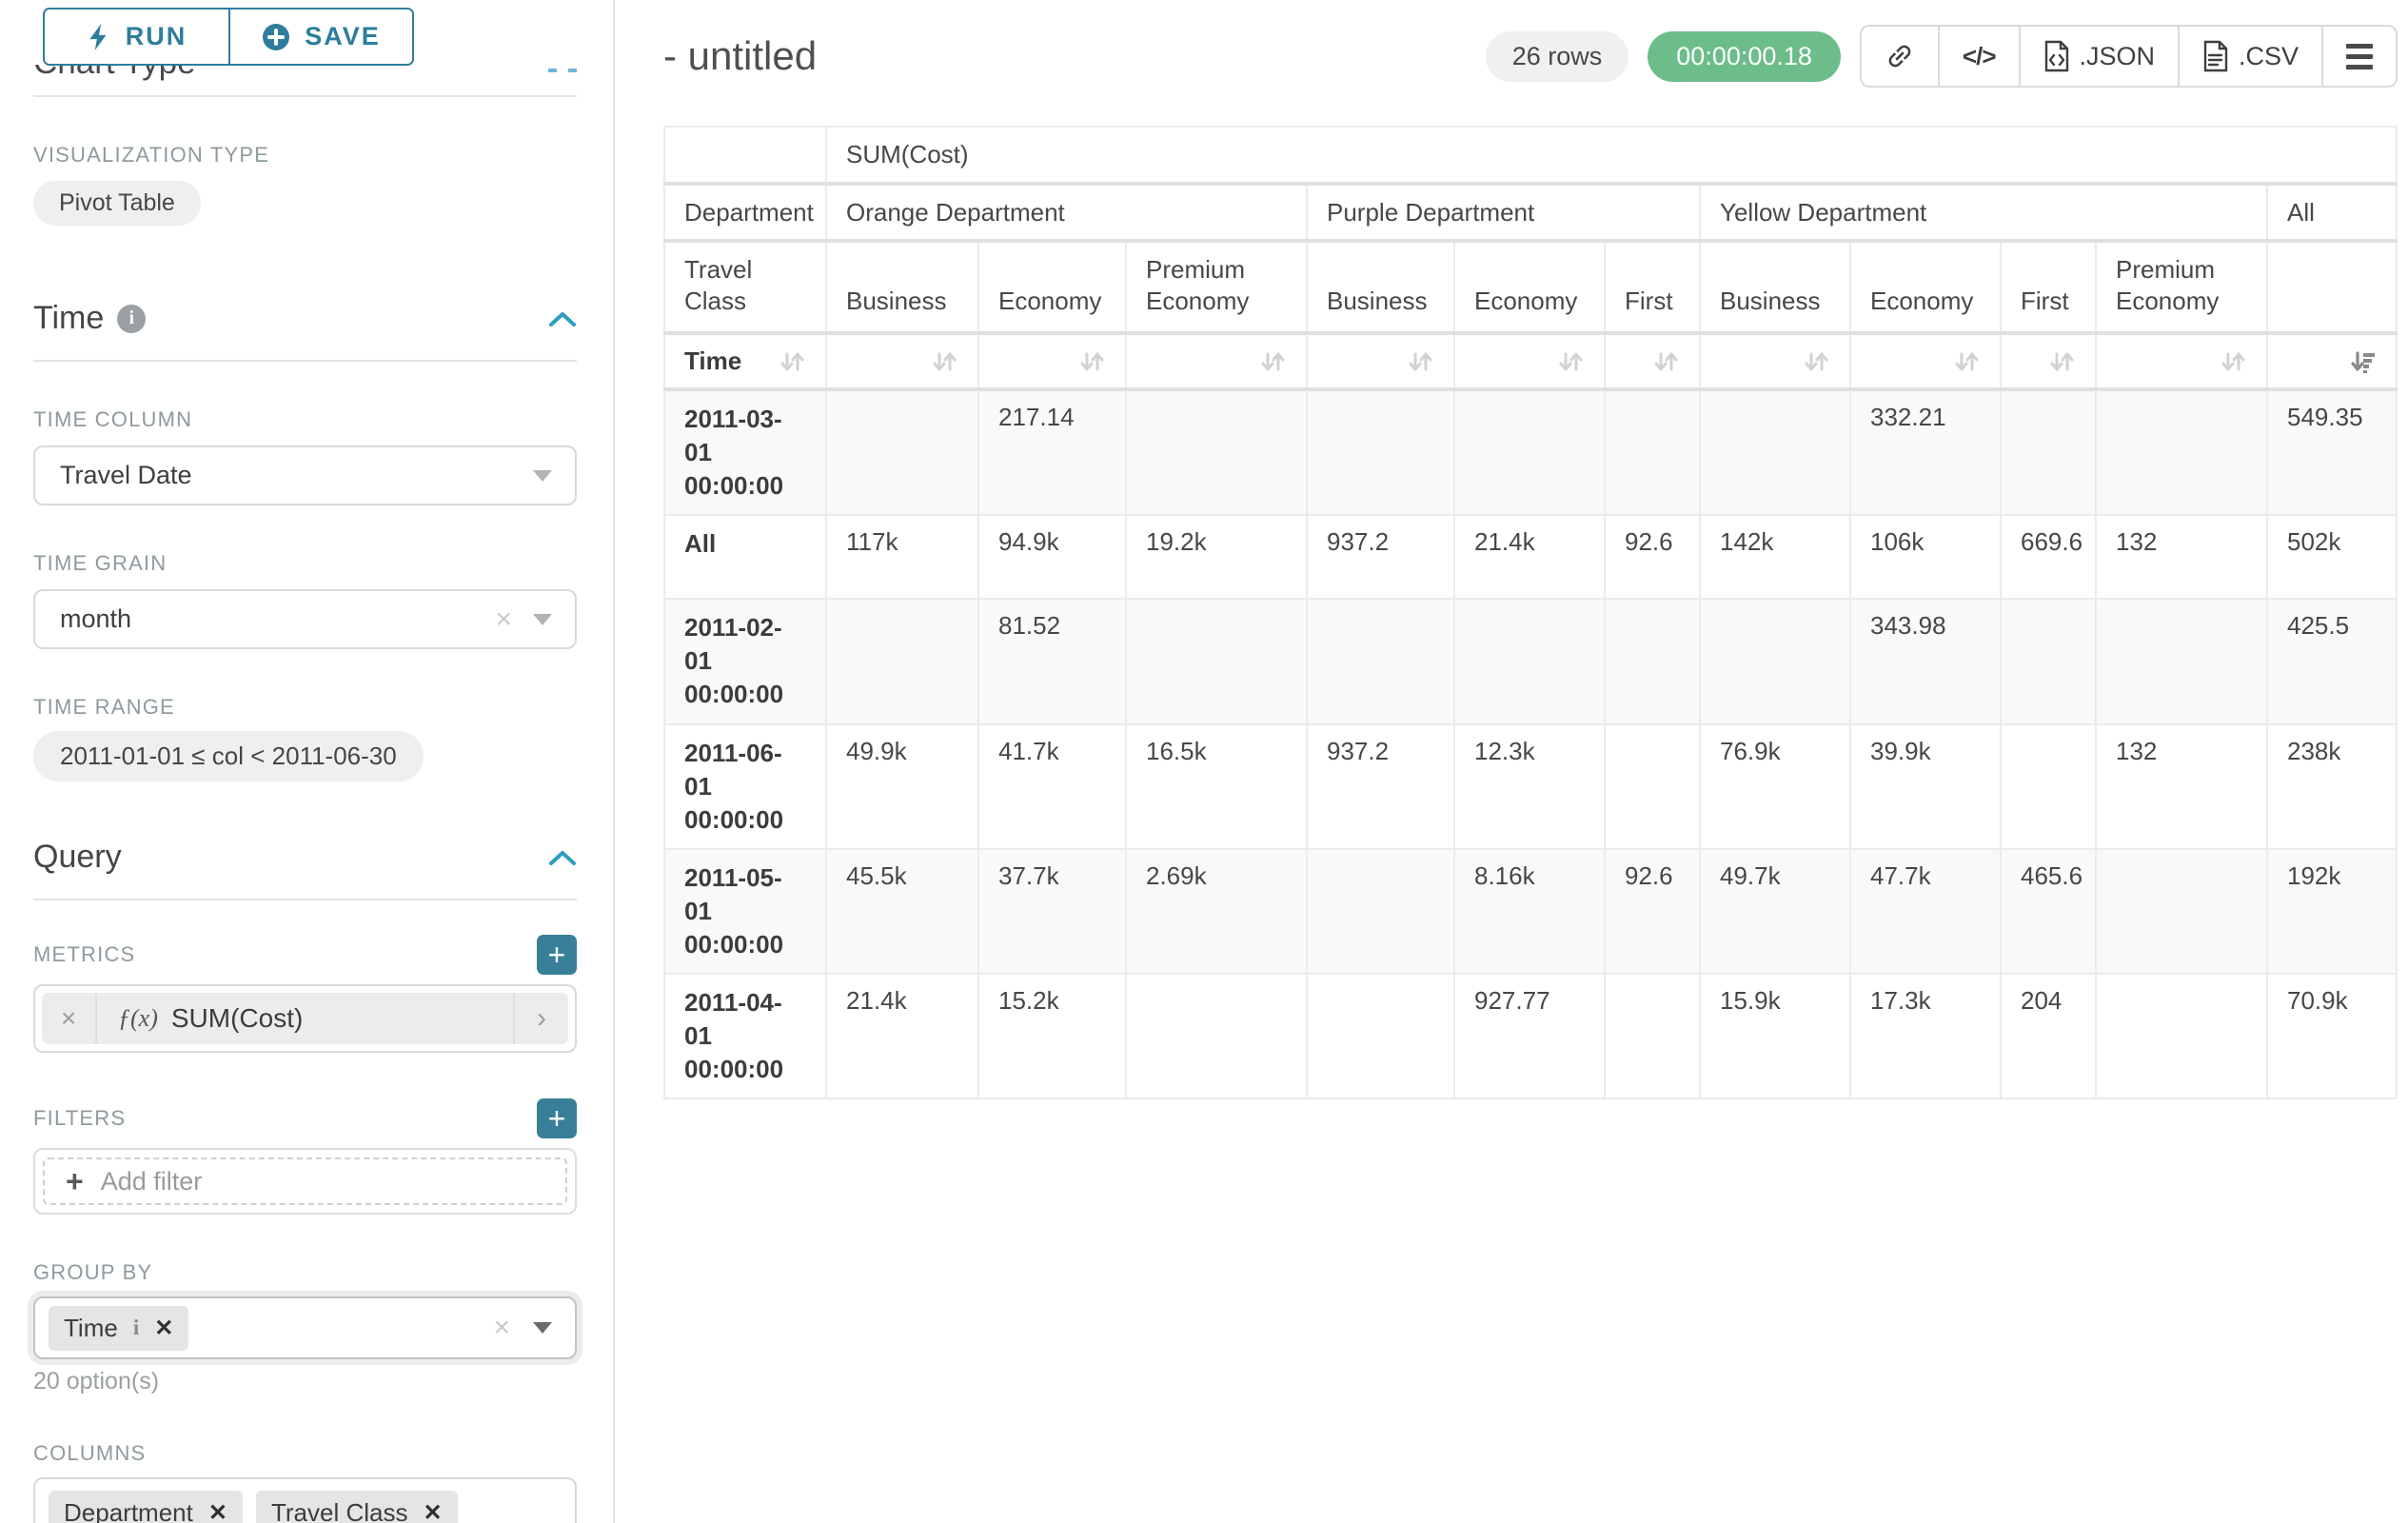 This screenshot has height=1523, width=2408. I want to click on tag-label: Travel Class, so click(339, 1511).